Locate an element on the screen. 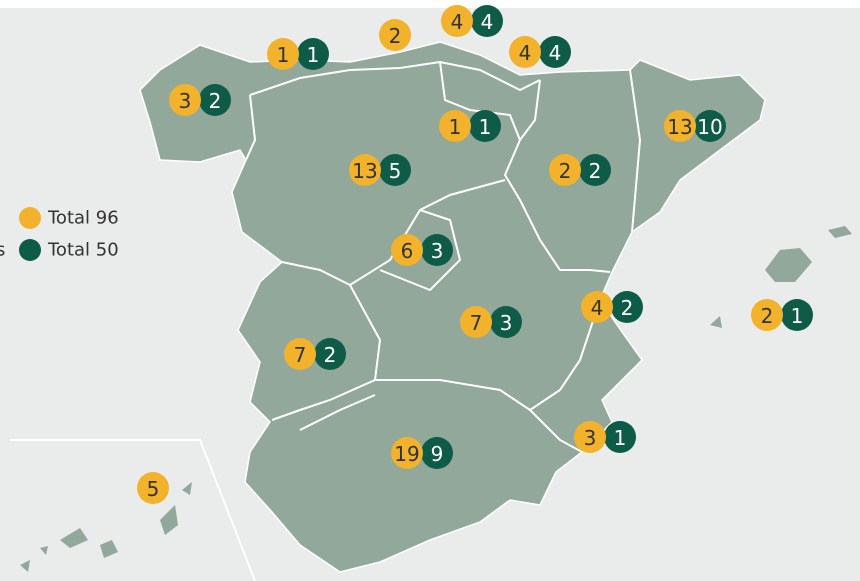 The height and width of the screenshot is (581, 860). orange-count: 5 is located at coordinates (153, 489).